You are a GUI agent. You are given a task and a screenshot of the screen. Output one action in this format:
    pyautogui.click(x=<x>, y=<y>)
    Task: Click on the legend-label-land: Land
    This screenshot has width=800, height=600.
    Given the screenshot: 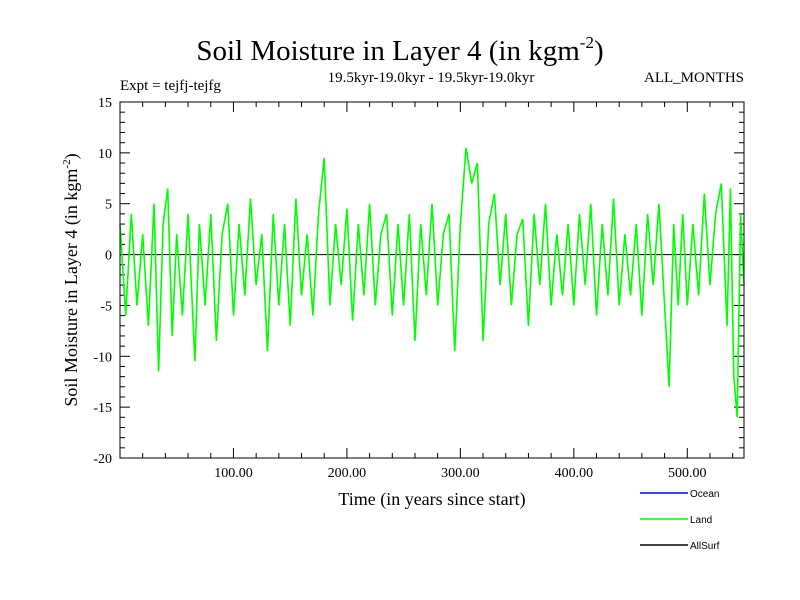 What is the action you would take?
    pyautogui.click(x=701, y=520)
    